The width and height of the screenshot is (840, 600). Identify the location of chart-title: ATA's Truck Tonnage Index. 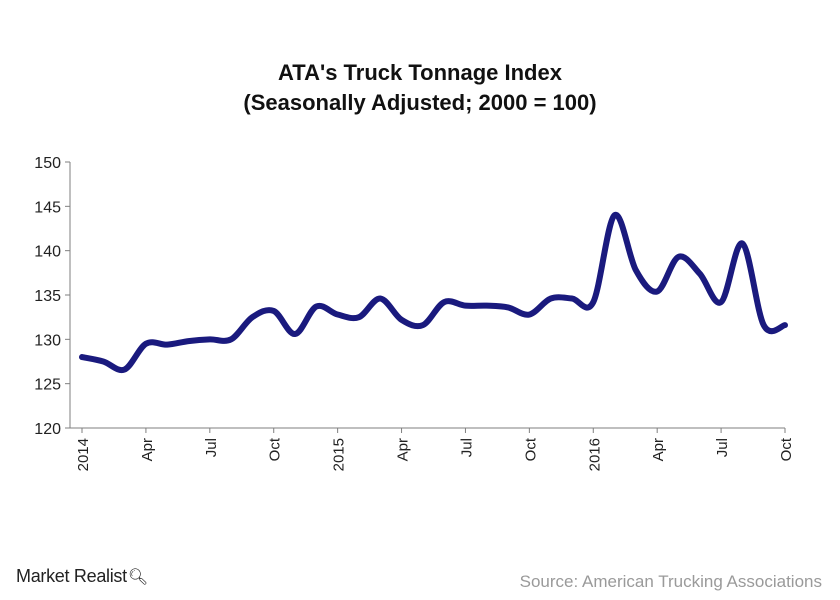
(420, 72).